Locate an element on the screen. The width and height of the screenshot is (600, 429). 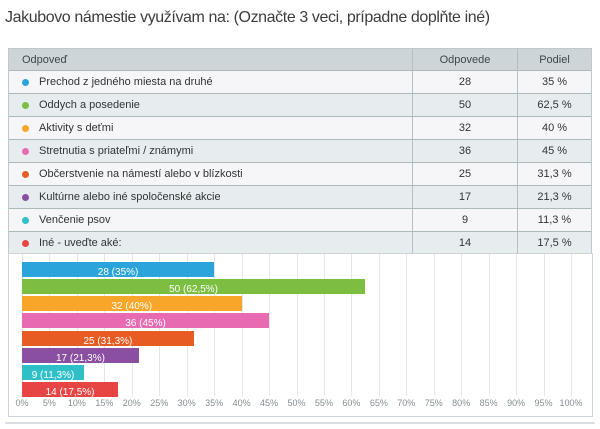
answer-cell: Prechod z jedného miesta na druhé is located at coordinates (210, 82).